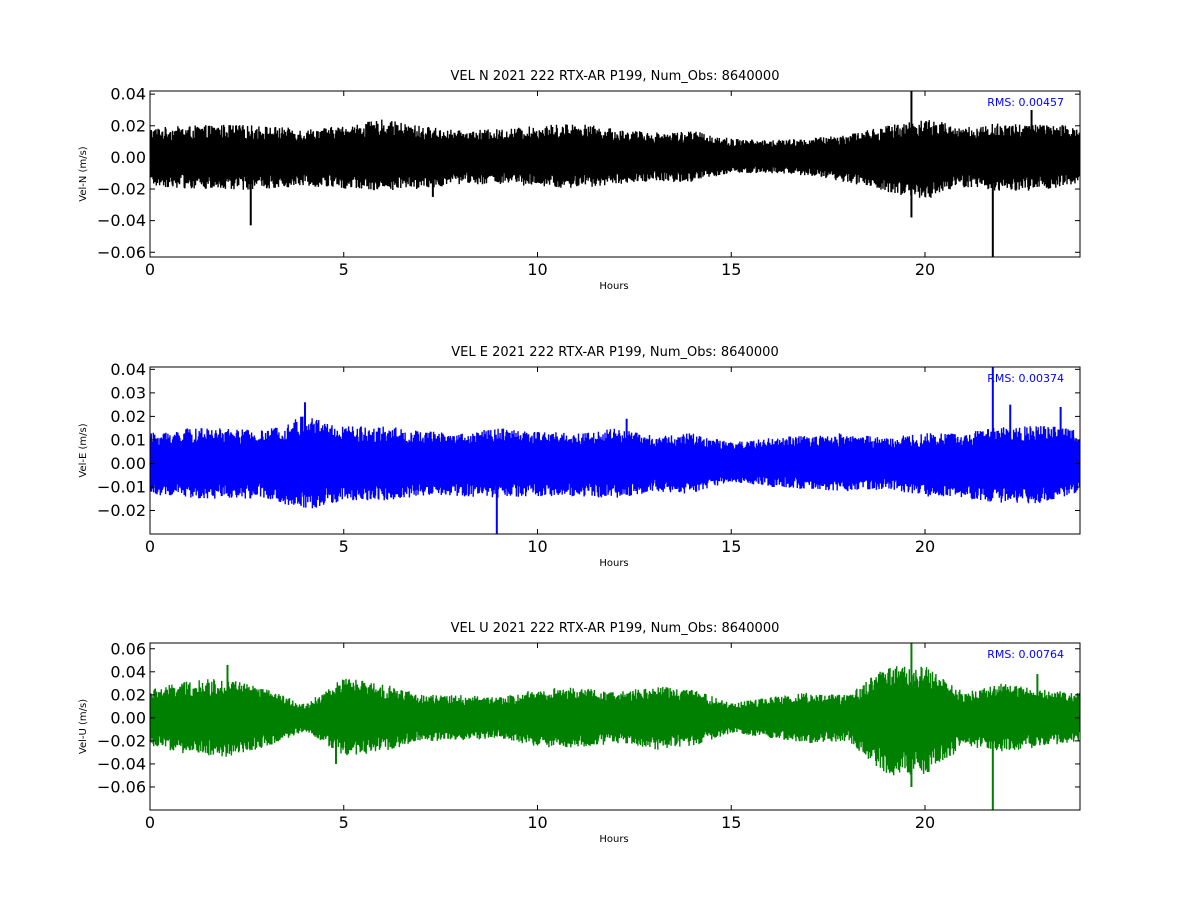 Image resolution: width=1200 pixels, height=900 pixels. I want to click on y-tick-label: −0.01, so click(121, 486).